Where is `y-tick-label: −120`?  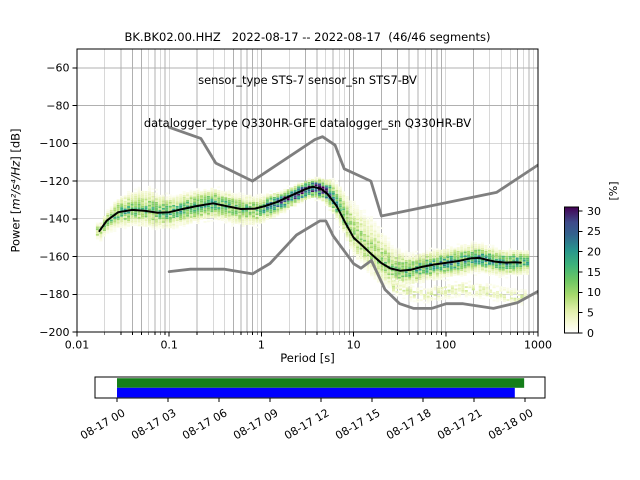 y-tick-label: −120 is located at coordinates (54, 181).